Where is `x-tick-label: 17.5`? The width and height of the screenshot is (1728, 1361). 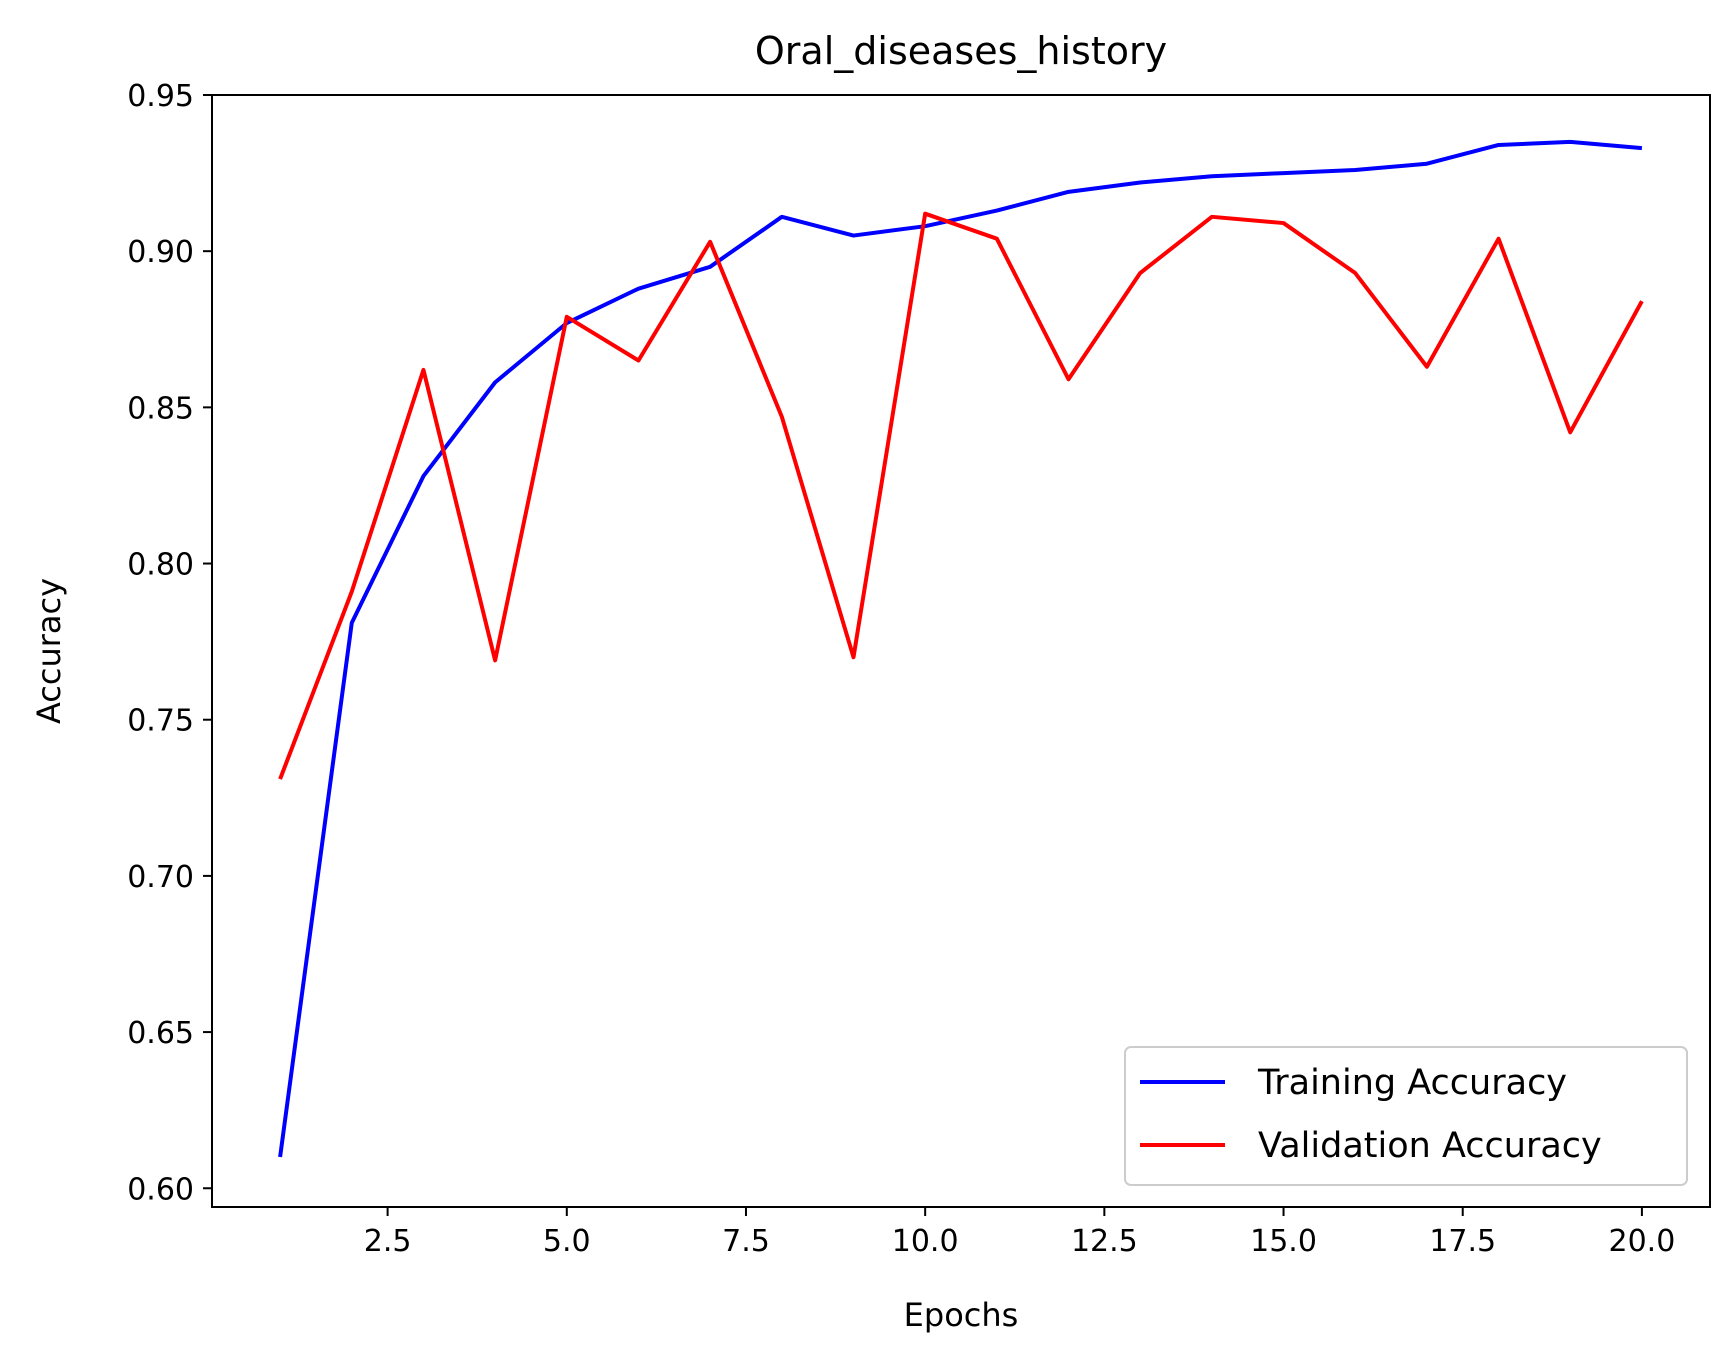 x-tick-label: 17.5 is located at coordinates (1462, 1241).